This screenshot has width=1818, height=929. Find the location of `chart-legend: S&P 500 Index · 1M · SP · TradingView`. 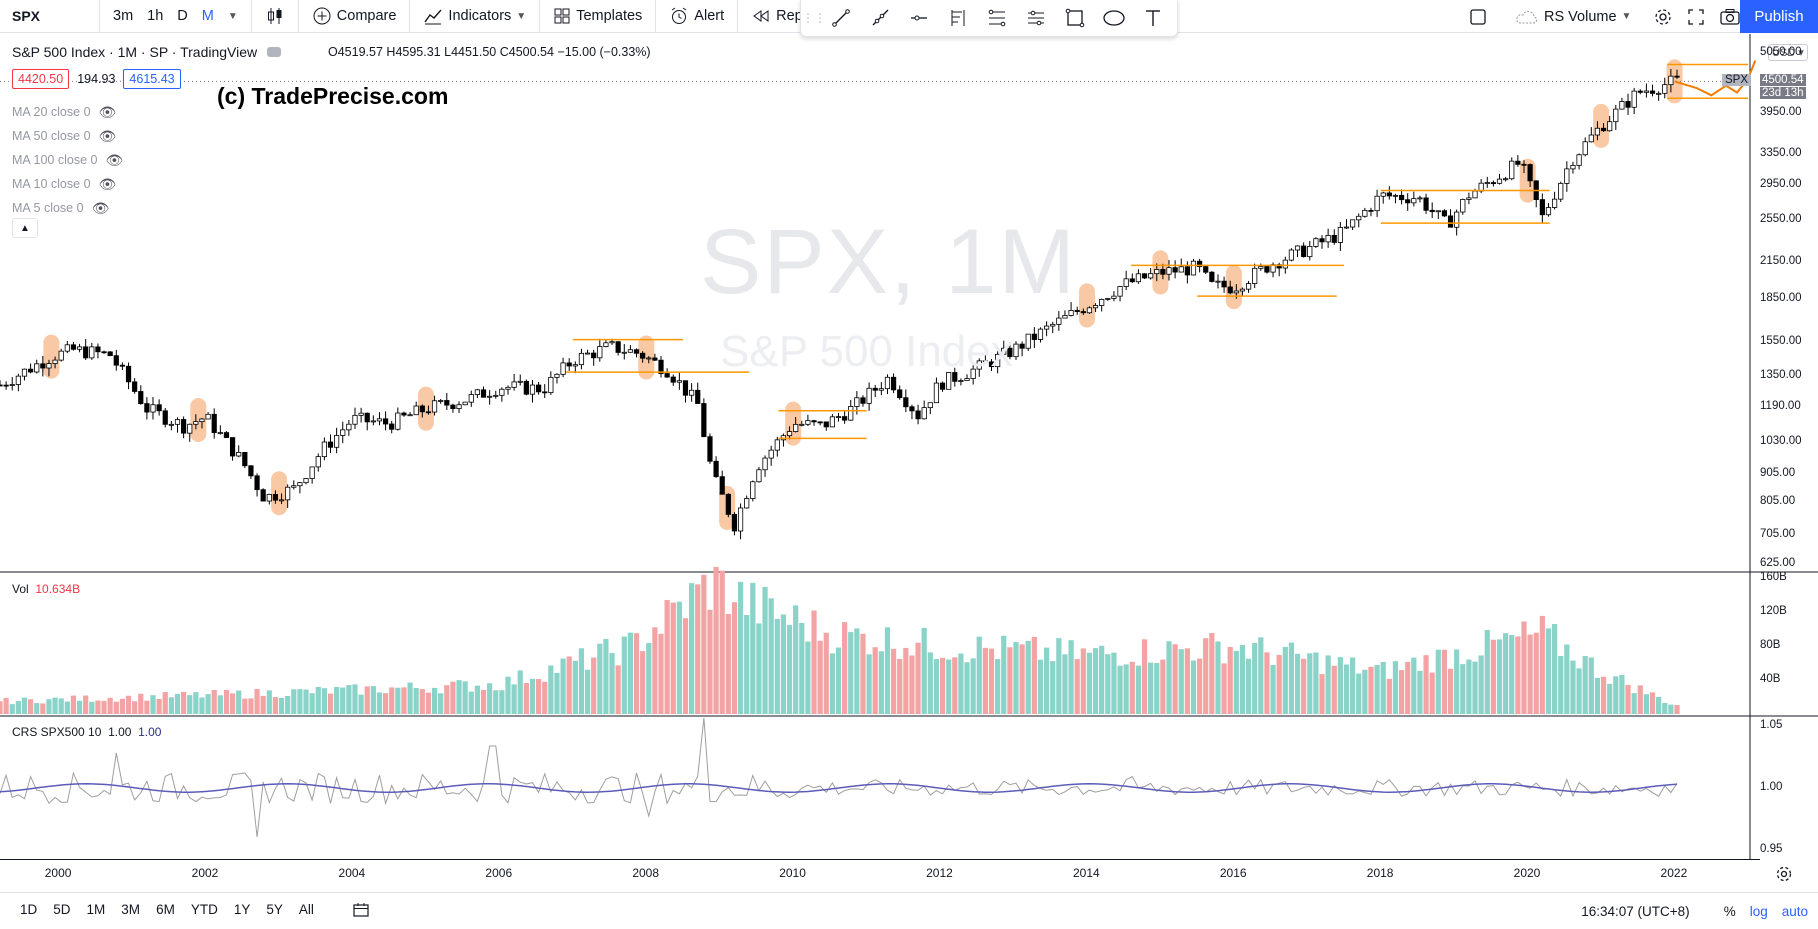

chart-legend: S&P 500 Index · 1M · SP · TradingView is located at coordinates (147, 52).